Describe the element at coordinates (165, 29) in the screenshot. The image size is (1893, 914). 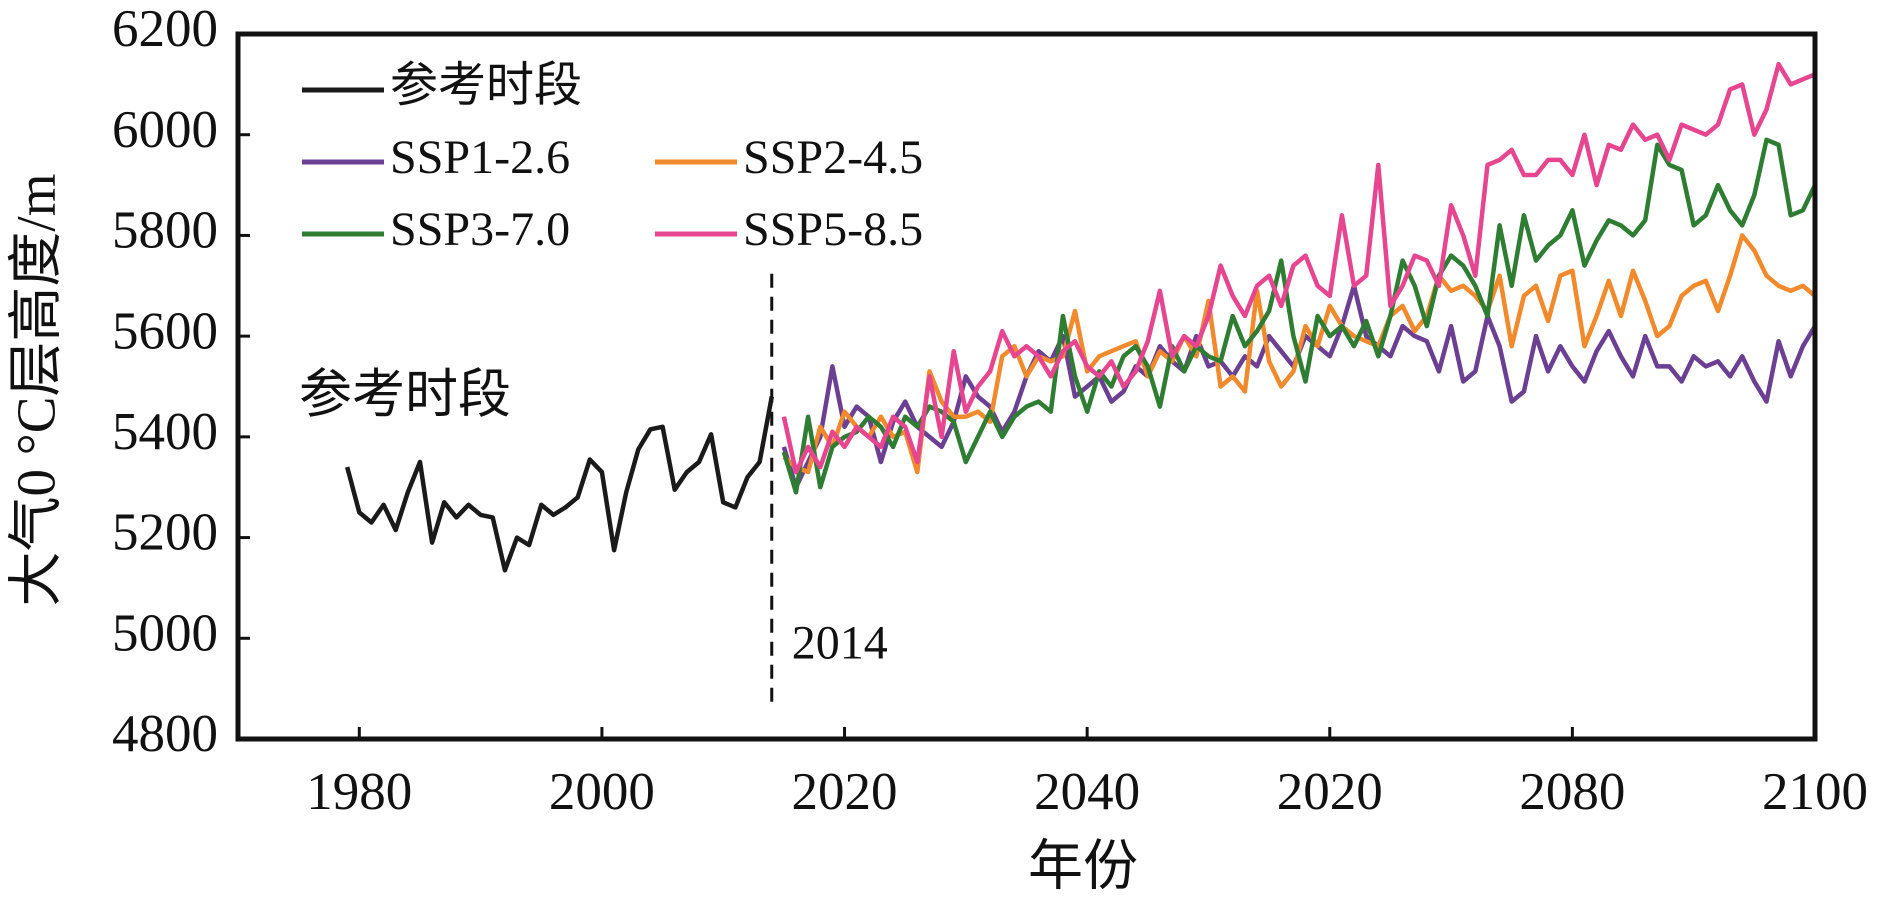
I see `y-tick-label: 6200` at that location.